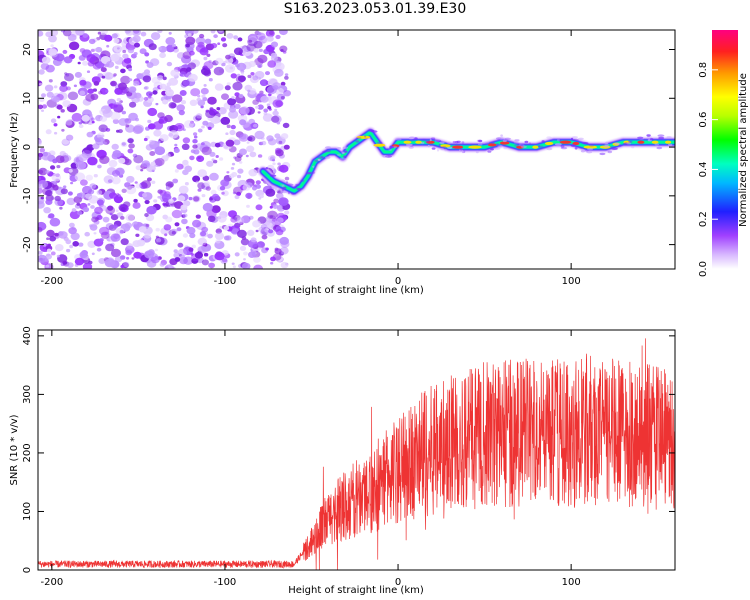 Image resolution: width=750 pixels, height=600 pixels. I want to click on page-title: S163.2023.053.01.39.E30, so click(375, 9).